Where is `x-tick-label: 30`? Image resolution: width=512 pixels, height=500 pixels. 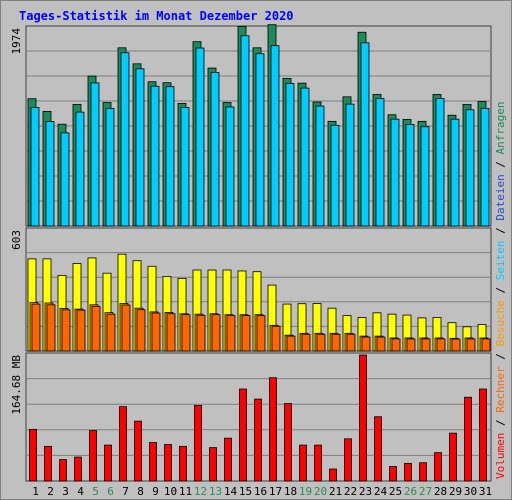 x-tick-label: 30 is located at coordinates (470, 491).